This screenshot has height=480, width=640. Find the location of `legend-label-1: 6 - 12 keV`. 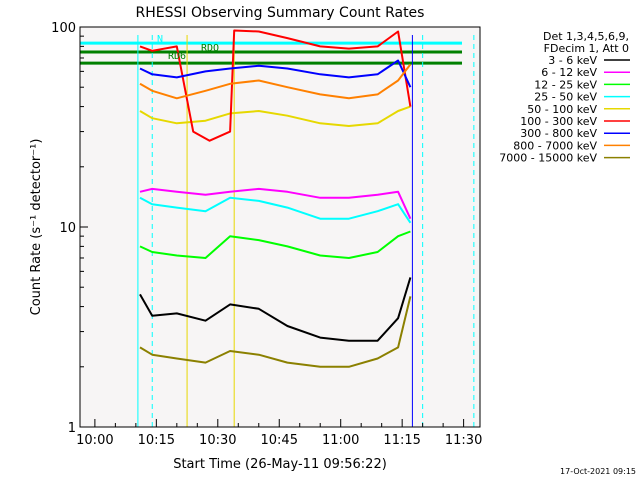

legend-label-1: 6 - 12 keV is located at coordinates (569, 72).